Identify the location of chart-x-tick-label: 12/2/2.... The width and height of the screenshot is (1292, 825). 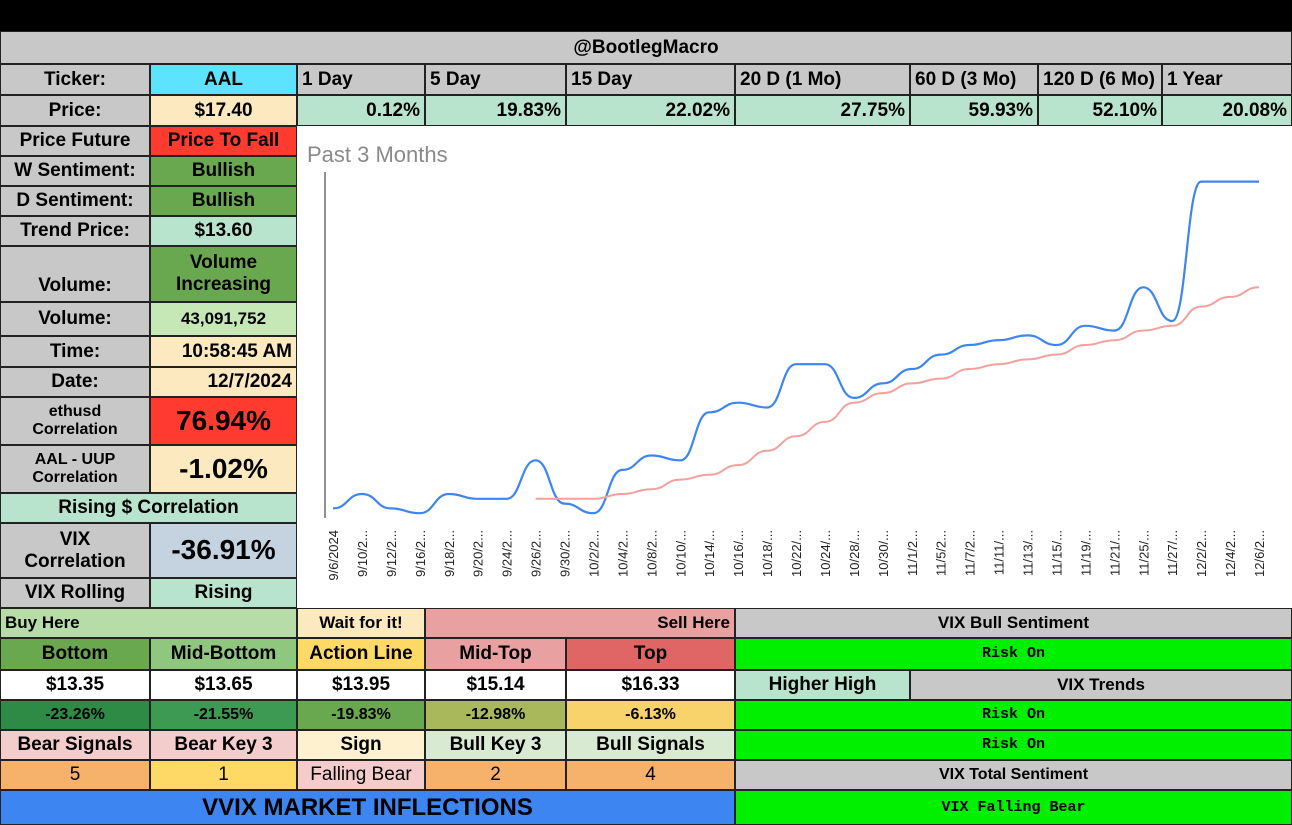
(1201, 553).